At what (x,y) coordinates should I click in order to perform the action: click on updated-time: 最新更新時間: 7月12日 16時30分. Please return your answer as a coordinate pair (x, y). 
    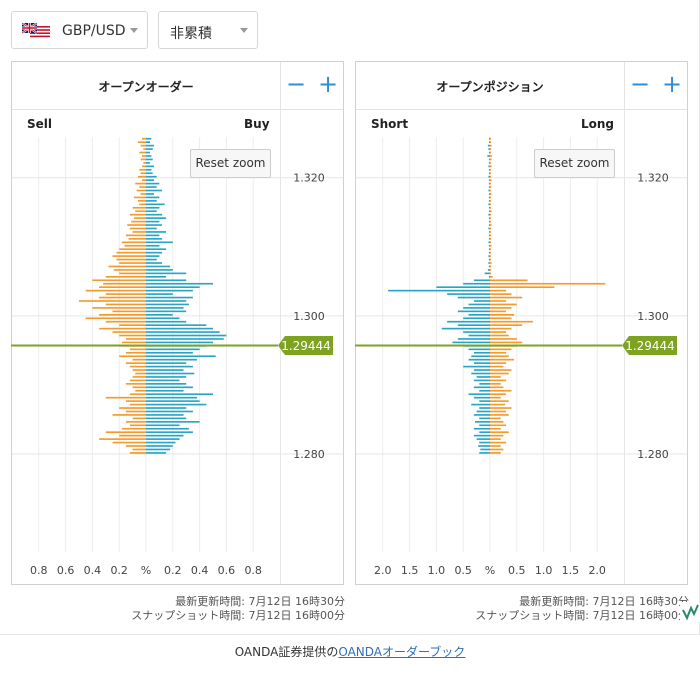
    Looking at the image, I should click on (260, 601).